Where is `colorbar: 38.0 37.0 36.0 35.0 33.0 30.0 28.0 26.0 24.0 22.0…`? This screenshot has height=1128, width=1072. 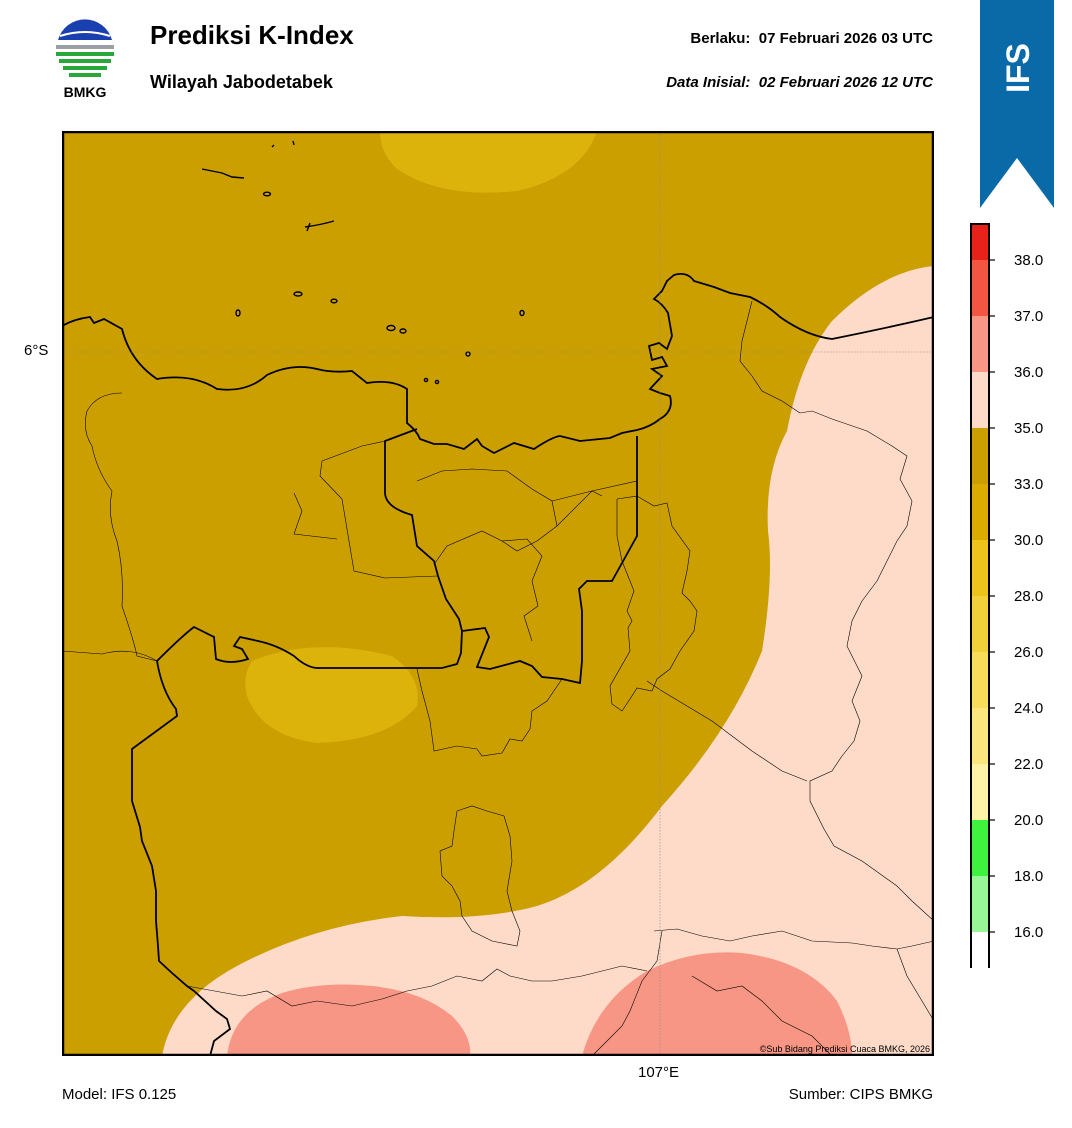 colorbar: 38.0 37.0 36.0 35.0 33.0 30.0 28.0 26.0 24.0 22.0… is located at coordinates (1006, 595).